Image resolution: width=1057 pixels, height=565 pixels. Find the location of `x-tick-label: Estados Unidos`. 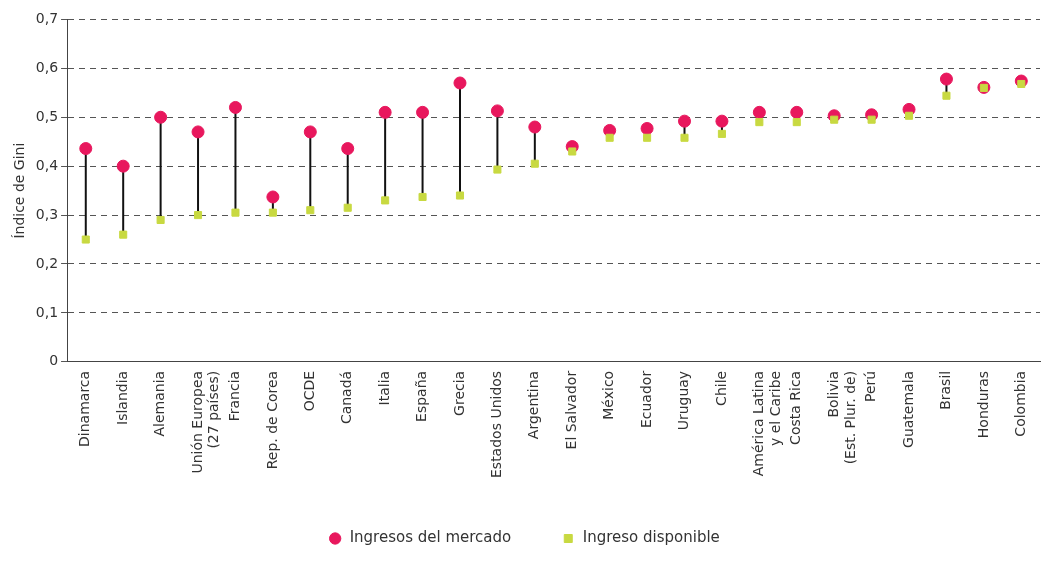

x-tick-label: Estados Unidos is located at coordinates (496, 424).